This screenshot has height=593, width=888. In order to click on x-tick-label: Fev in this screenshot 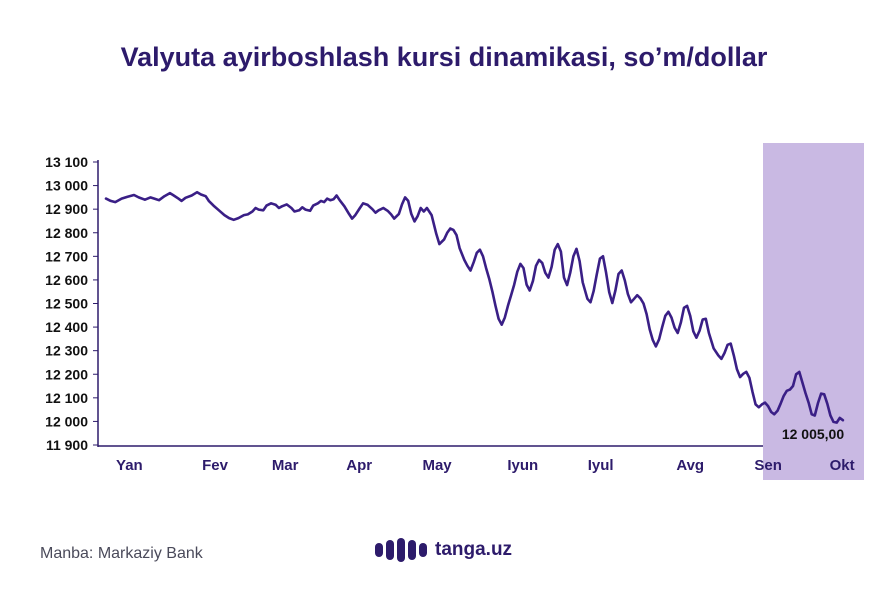, I will do `click(215, 465)`.